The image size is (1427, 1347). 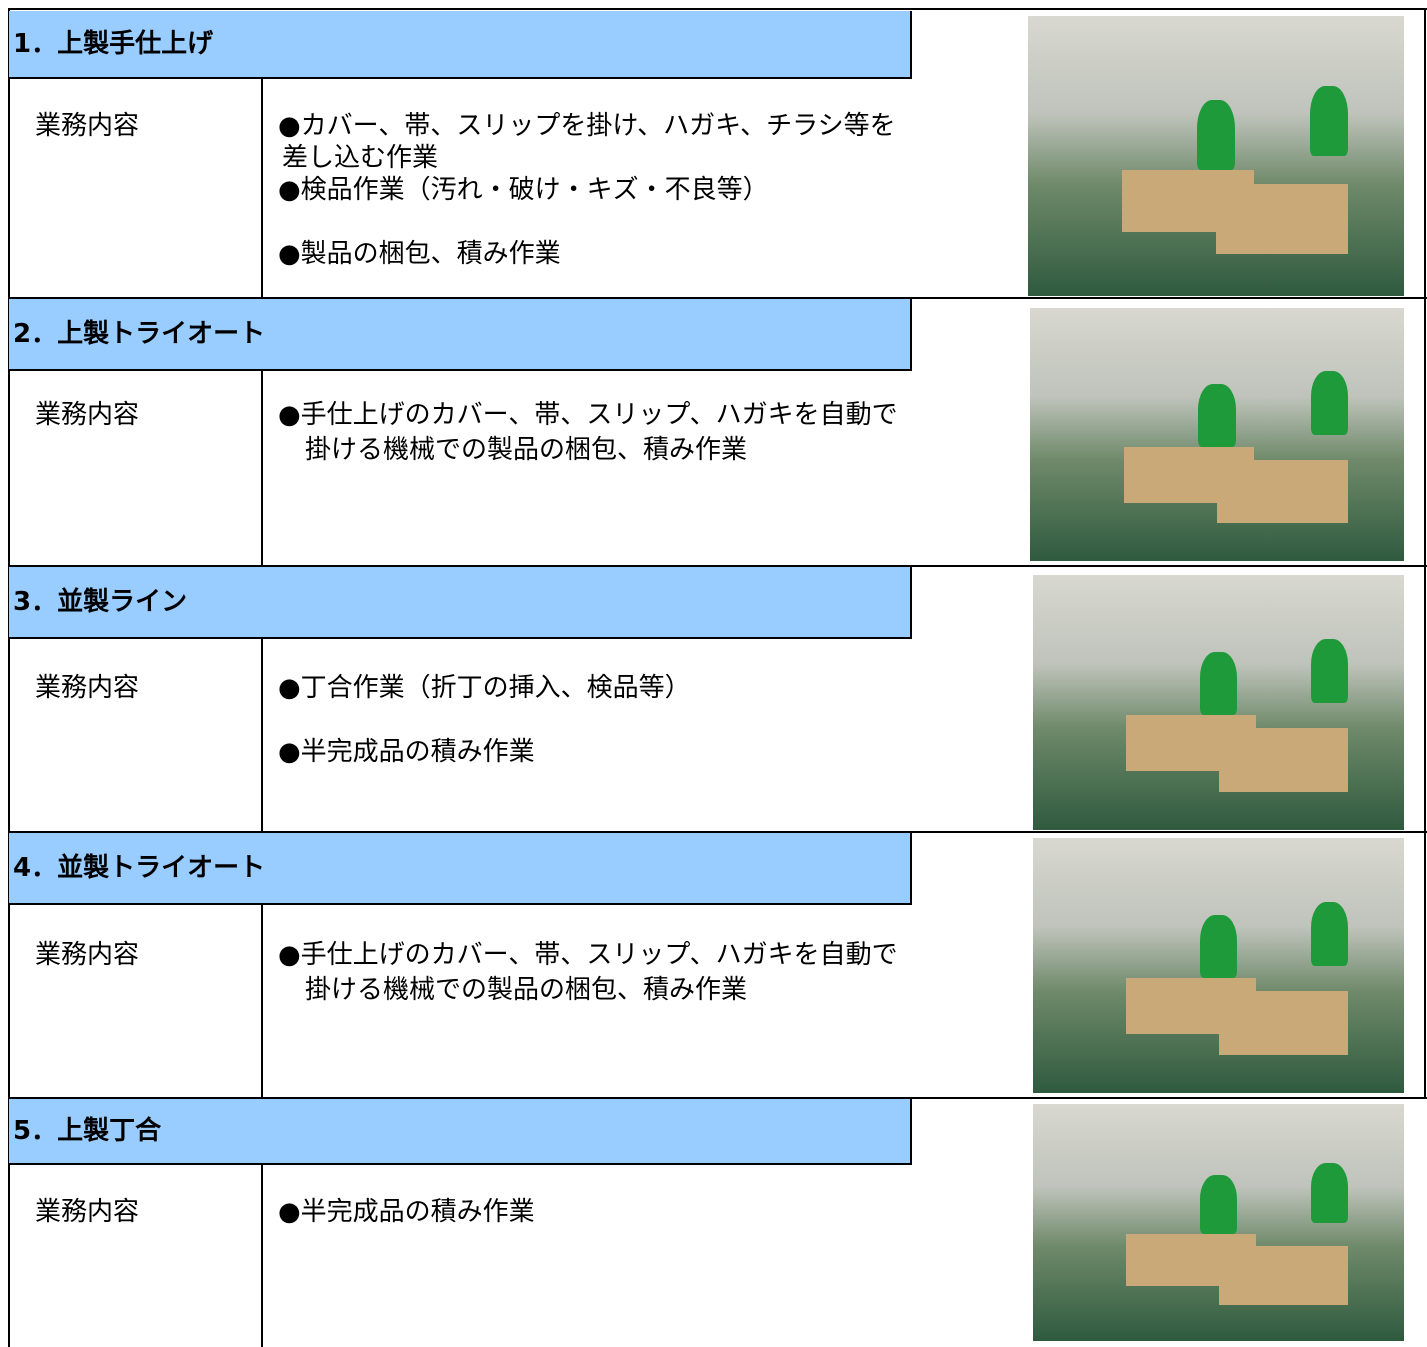 I want to click on section-header: 1．上製手仕上げ, so click(x=460, y=45).